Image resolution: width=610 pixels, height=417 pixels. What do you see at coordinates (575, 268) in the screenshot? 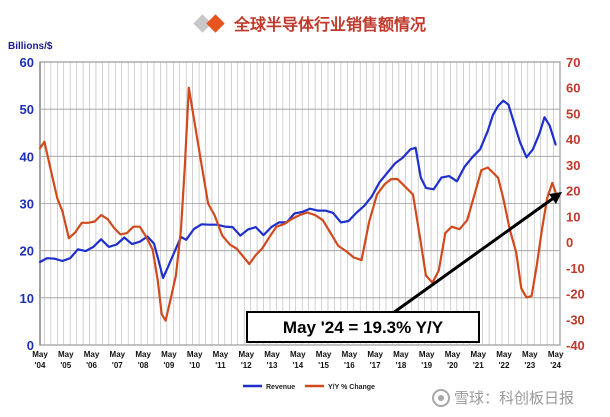
I see `y-right-tick-label: -10` at bounding box center [575, 268].